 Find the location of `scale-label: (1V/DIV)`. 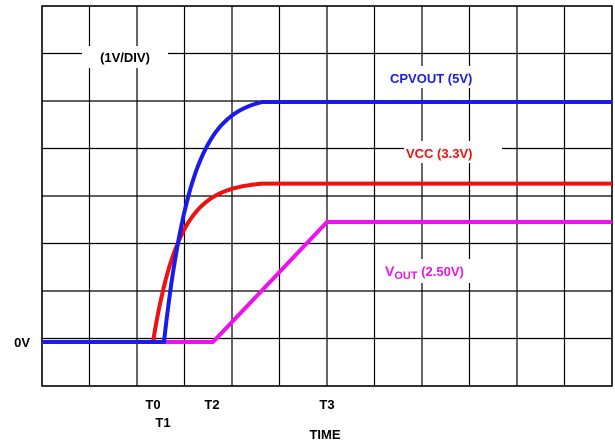

scale-label: (1V/DIV) is located at coordinates (125, 57).